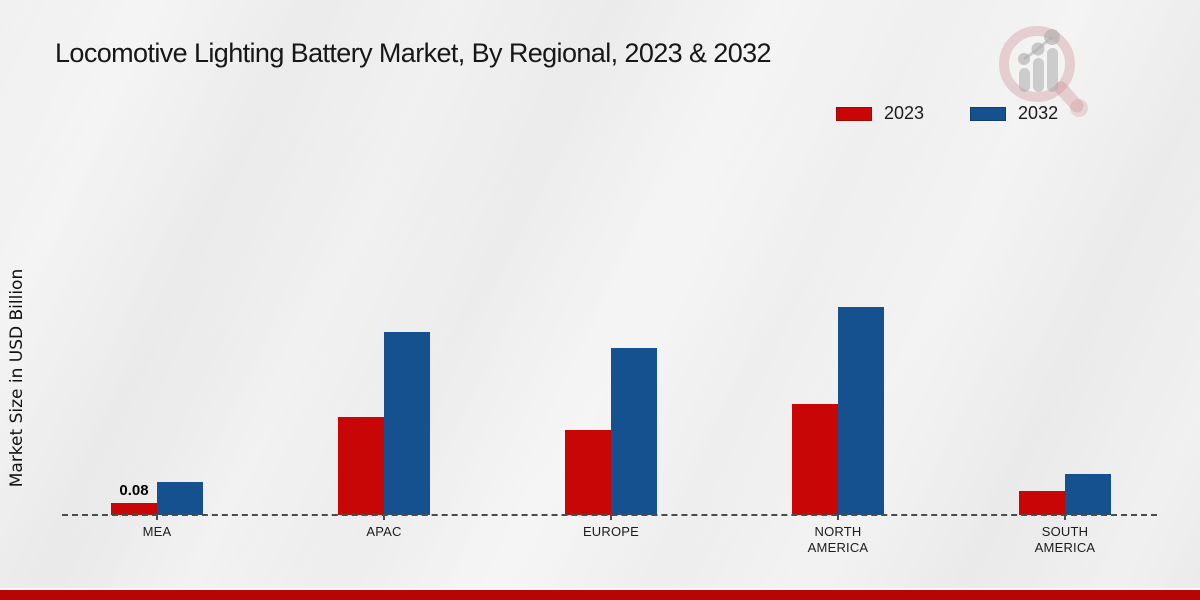 The width and height of the screenshot is (1200, 600). What do you see at coordinates (1065, 540) in the screenshot?
I see `x-axis-category-label: SOUTH AMERICA` at bounding box center [1065, 540].